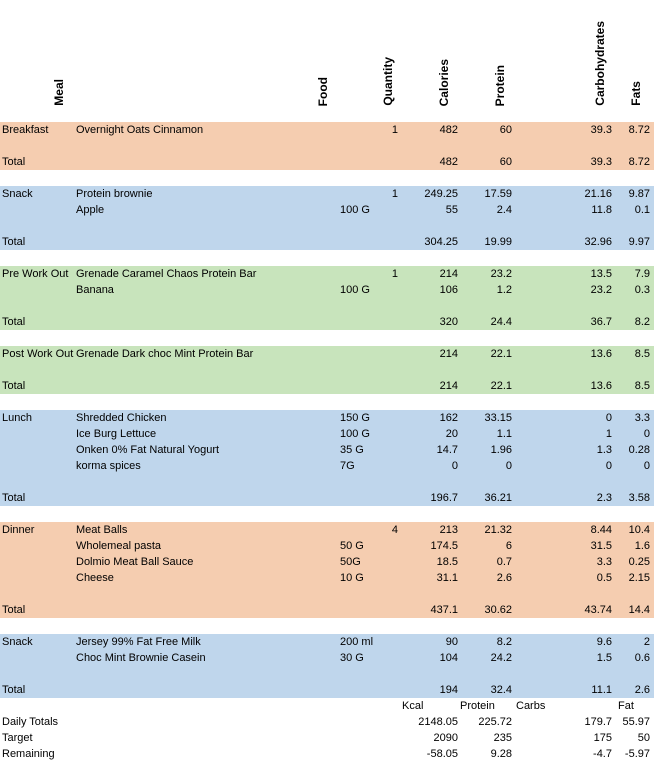 Image resolution: width=654 pixels, height=768 pixels. What do you see at coordinates (646, 642) in the screenshot?
I see `item-fats: 2` at bounding box center [646, 642].